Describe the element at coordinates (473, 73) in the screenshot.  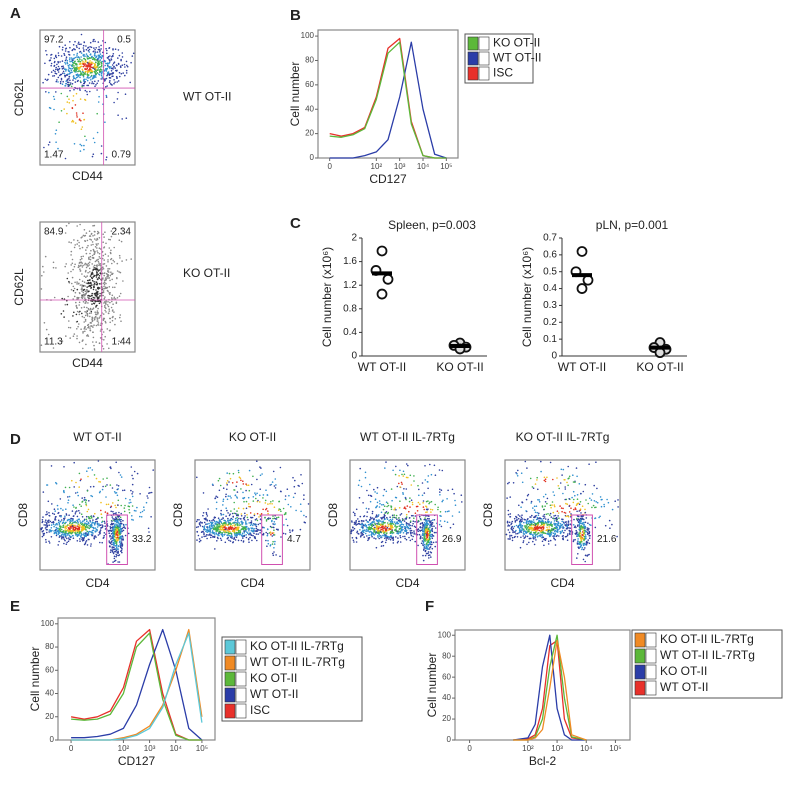
I see `legend-swatch` at that location.